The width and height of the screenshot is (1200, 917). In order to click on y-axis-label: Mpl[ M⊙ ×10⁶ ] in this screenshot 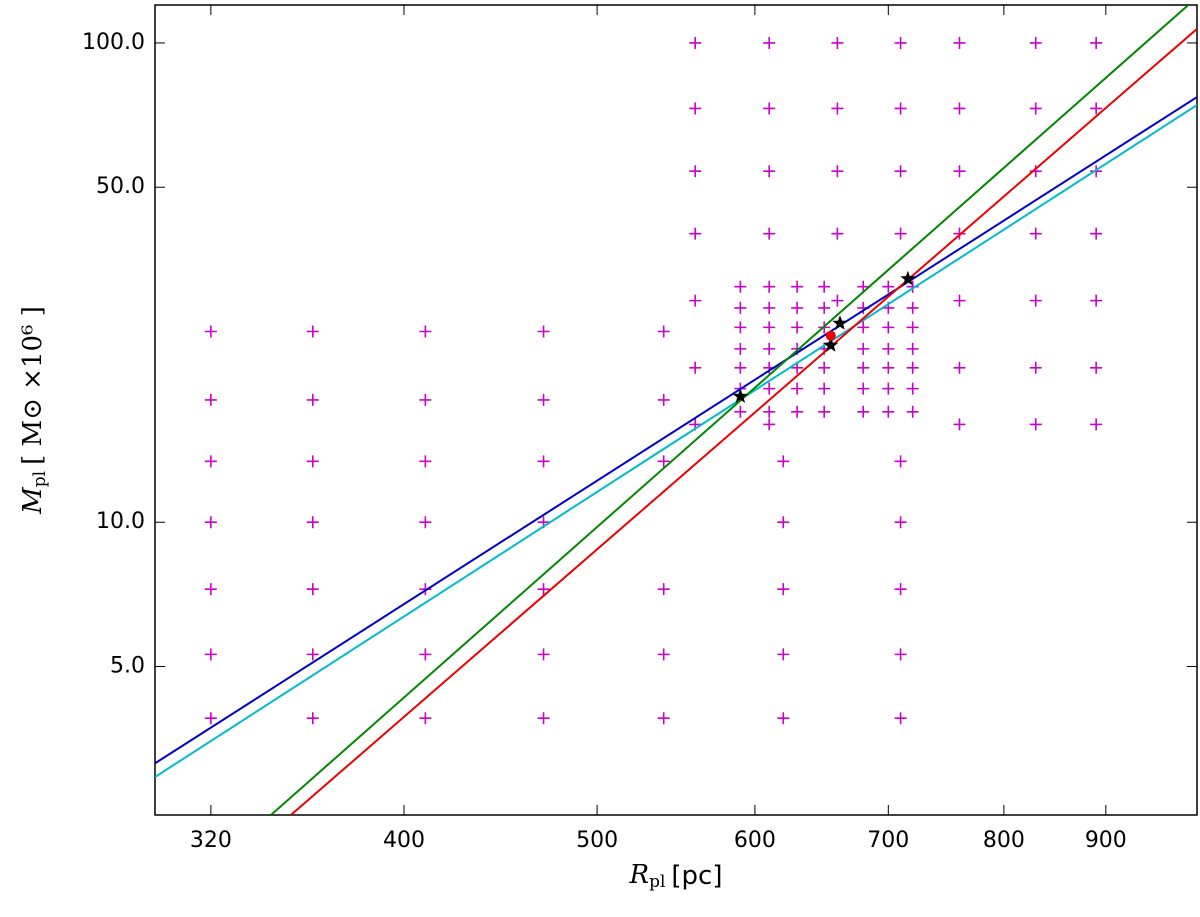, I will do `click(34, 410)`.